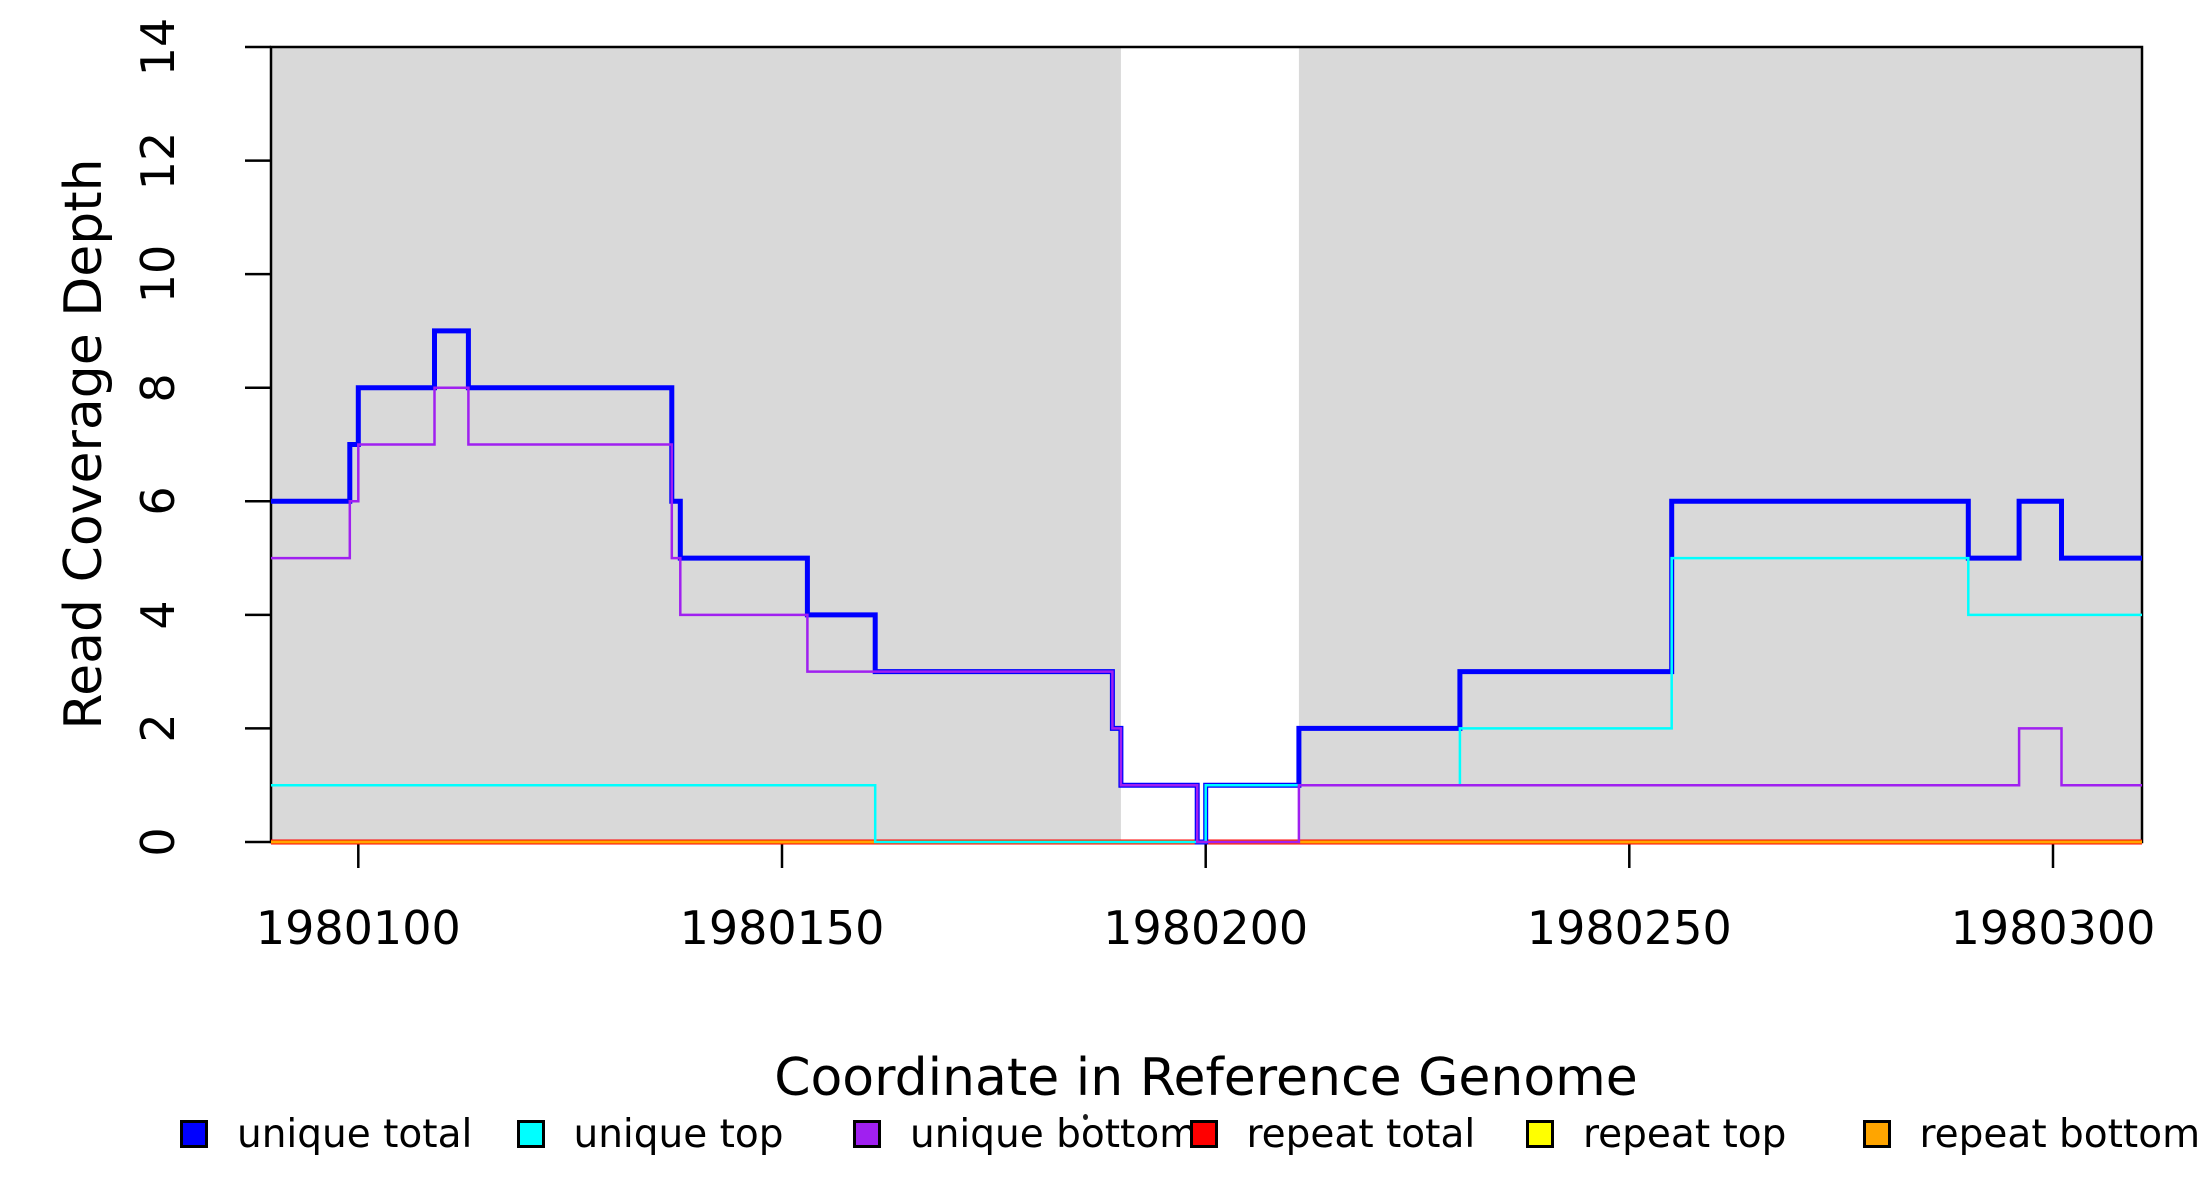  I want to click on y-axis-label: Read Coverage Depth, so click(84, 444).